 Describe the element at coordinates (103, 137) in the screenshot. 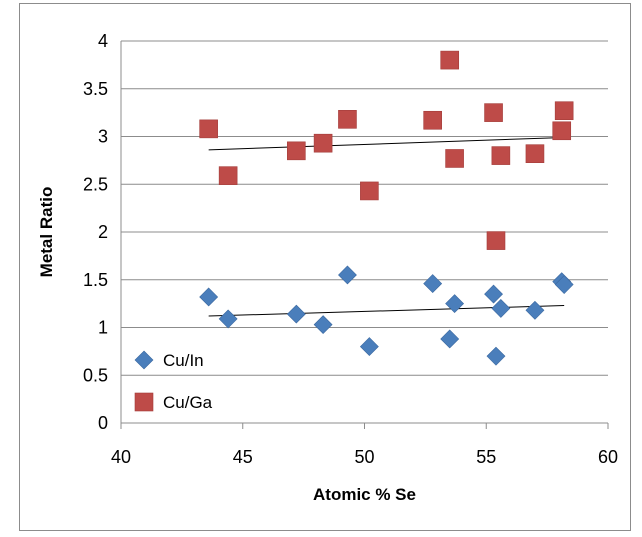

I see `y-tick-label: 3` at that location.